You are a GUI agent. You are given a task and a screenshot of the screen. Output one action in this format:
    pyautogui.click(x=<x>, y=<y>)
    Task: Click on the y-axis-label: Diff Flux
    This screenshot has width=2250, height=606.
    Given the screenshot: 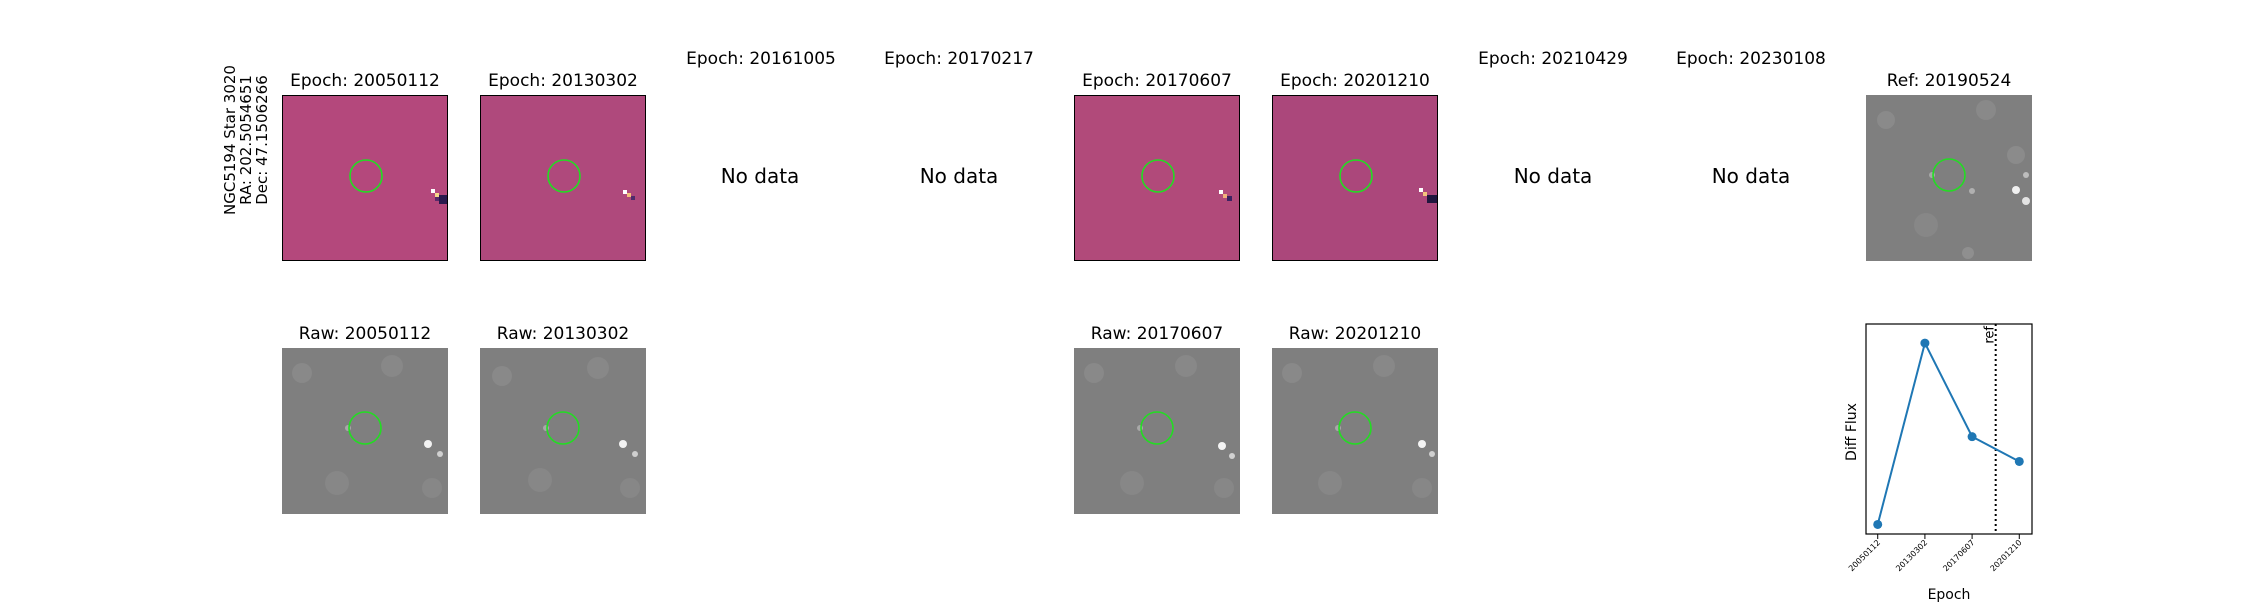 What is the action you would take?
    pyautogui.click(x=1852, y=432)
    